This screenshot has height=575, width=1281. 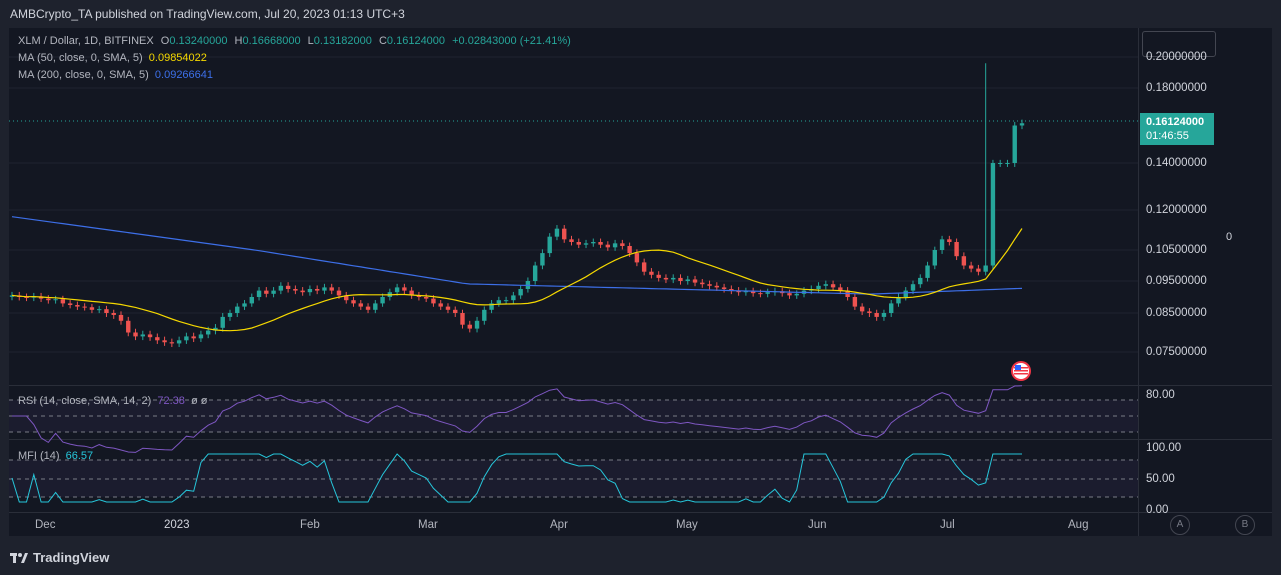 What do you see at coordinates (1177, 129) in the screenshot?
I see `current-price-tag: 0.16124000 01:46:55` at bounding box center [1177, 129].